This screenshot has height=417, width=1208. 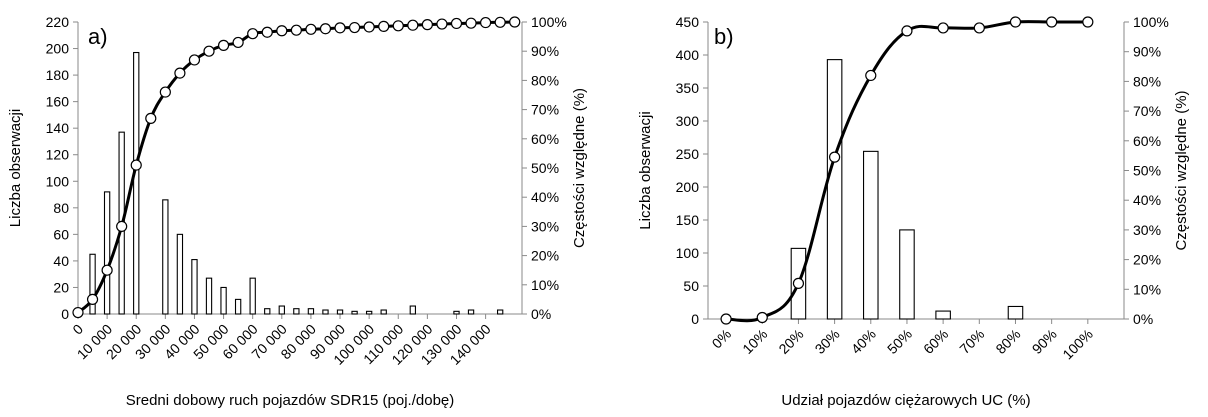 What do you see at coordinates (899, 341) in the screenshot?
I see `x-tick-label: 50%` at bounding box center [899, 341].